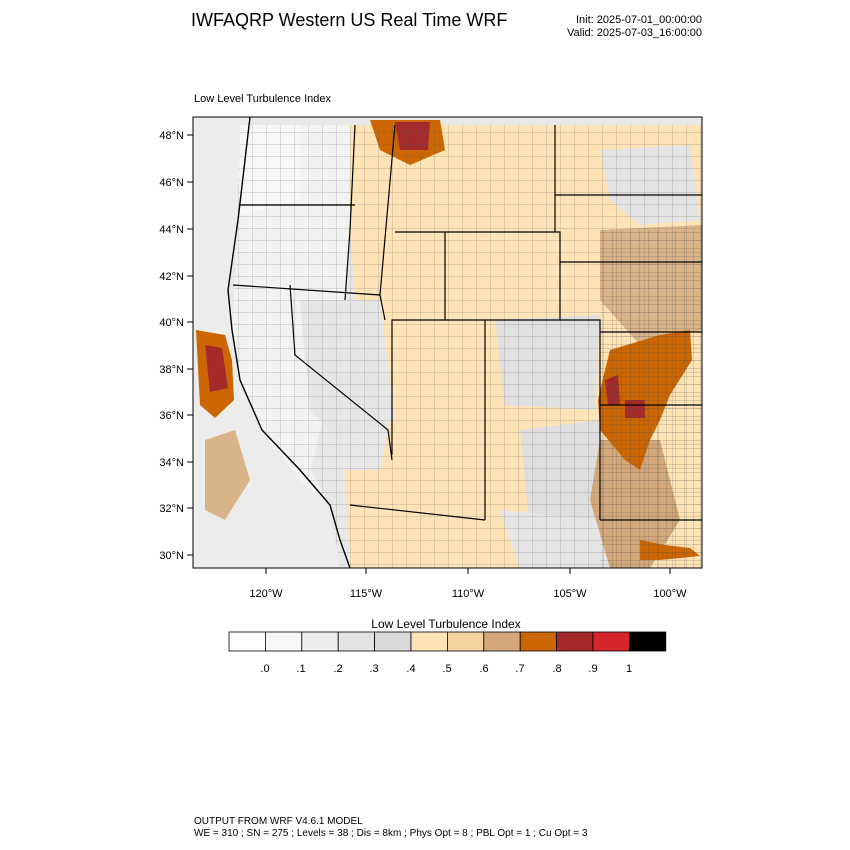 Image resolution: width=850 pixels, height=850 pixels. Describe the element at coordinates (171, 556) in the screenshot. I see `lat-label: 30°N` at that location.